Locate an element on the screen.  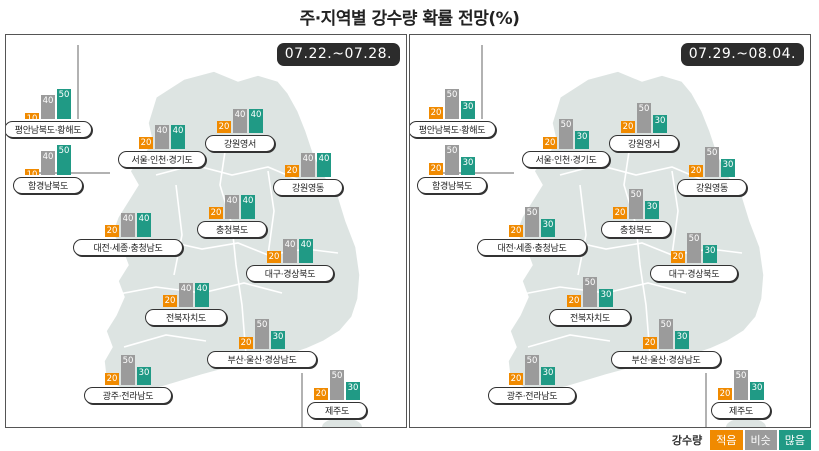
region-label: 제주도 is located at coordinates (741, 410).